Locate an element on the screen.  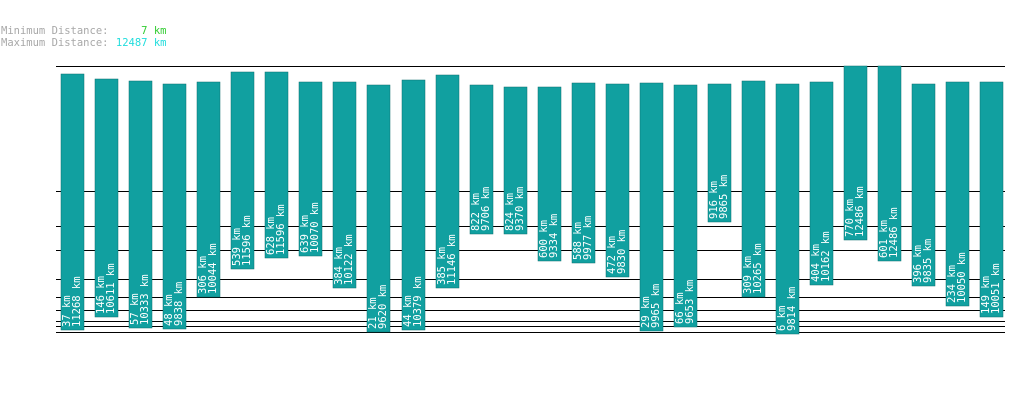
bar-low-label: 146 km is located at coordinates (101, 295).